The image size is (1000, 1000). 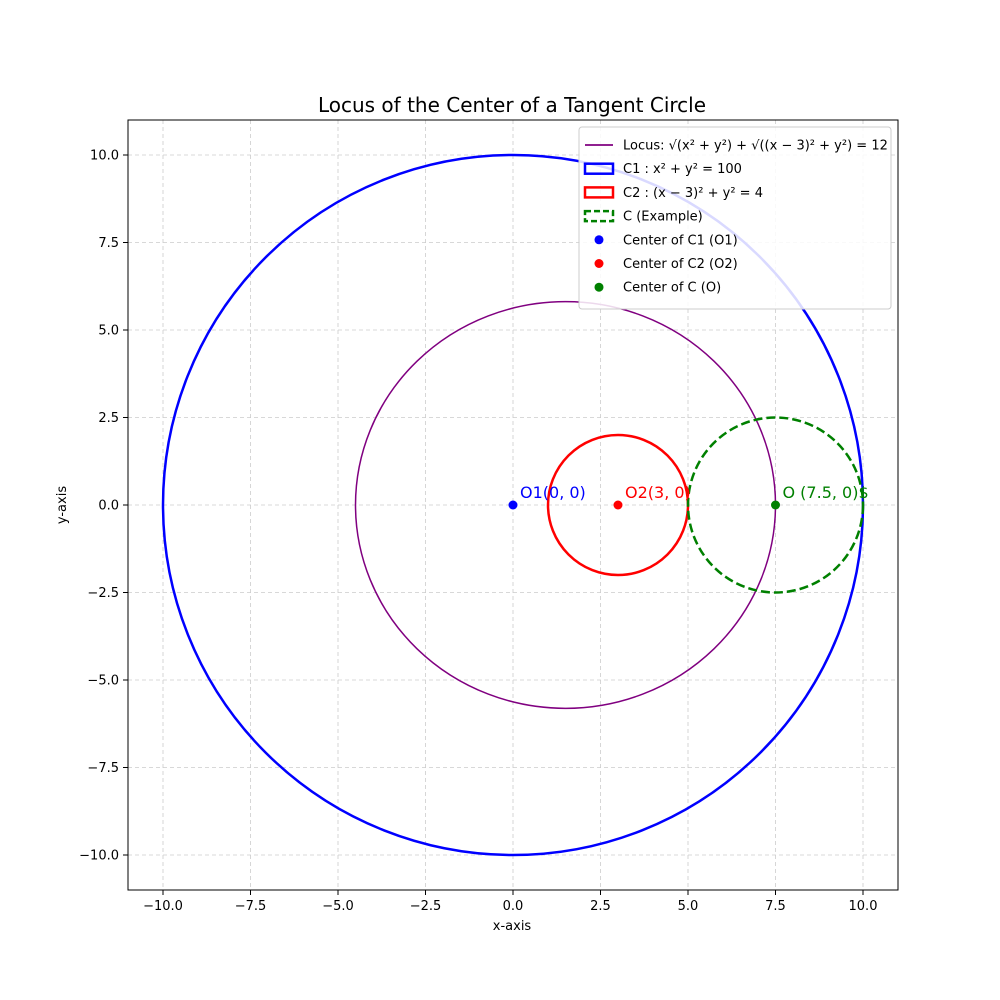 I want to click on x-tick-label: −5.0, so click(x=338, y=906).